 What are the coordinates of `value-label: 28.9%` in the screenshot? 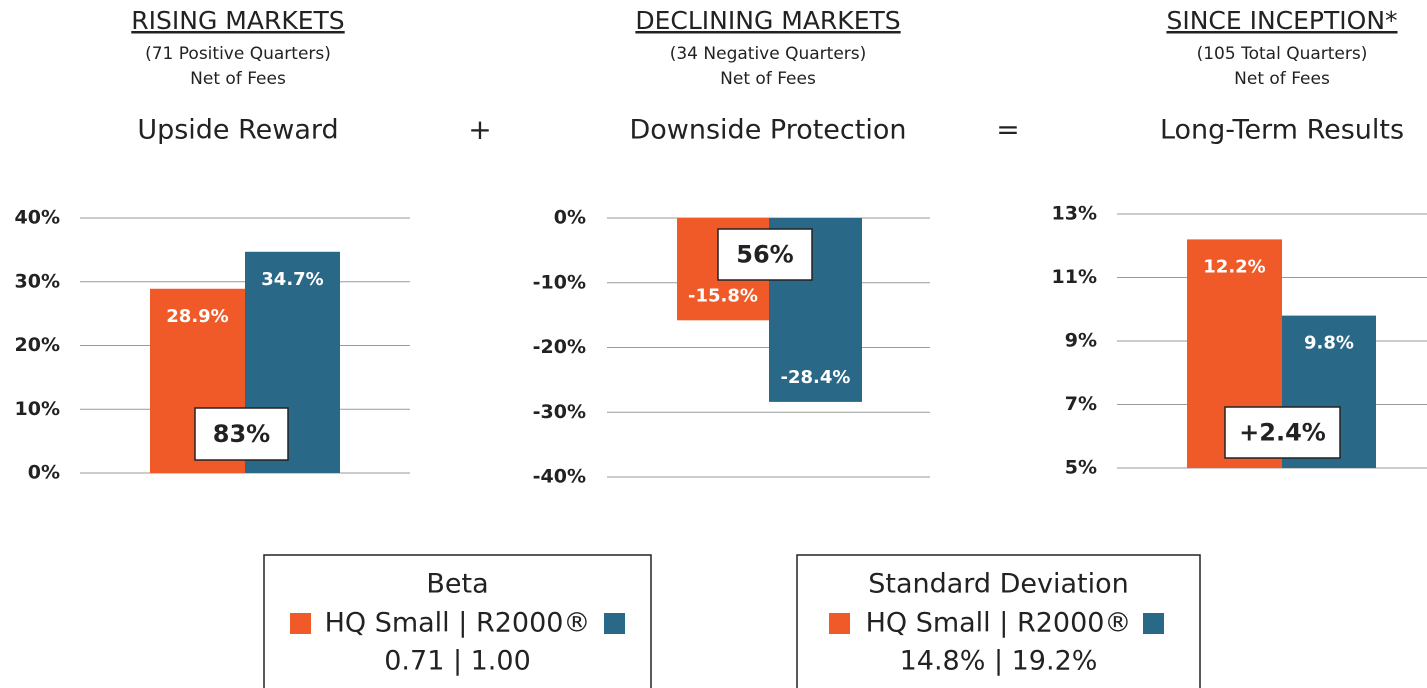 It's located at (197, 316).